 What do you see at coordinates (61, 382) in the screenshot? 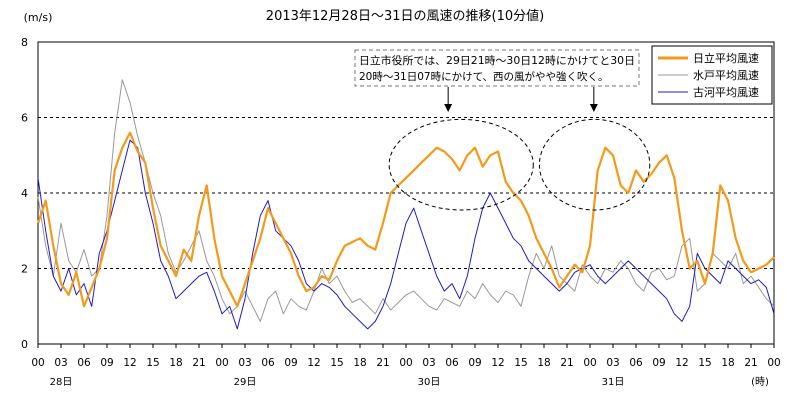
I see `day-label: 28日` at bounding box center [61, 382].